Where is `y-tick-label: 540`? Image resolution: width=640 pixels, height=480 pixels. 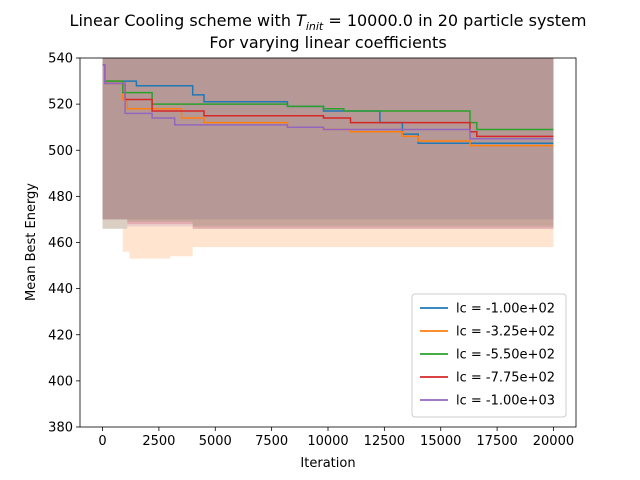
y-tick-label: 540 is located at coordinates (60, 59).